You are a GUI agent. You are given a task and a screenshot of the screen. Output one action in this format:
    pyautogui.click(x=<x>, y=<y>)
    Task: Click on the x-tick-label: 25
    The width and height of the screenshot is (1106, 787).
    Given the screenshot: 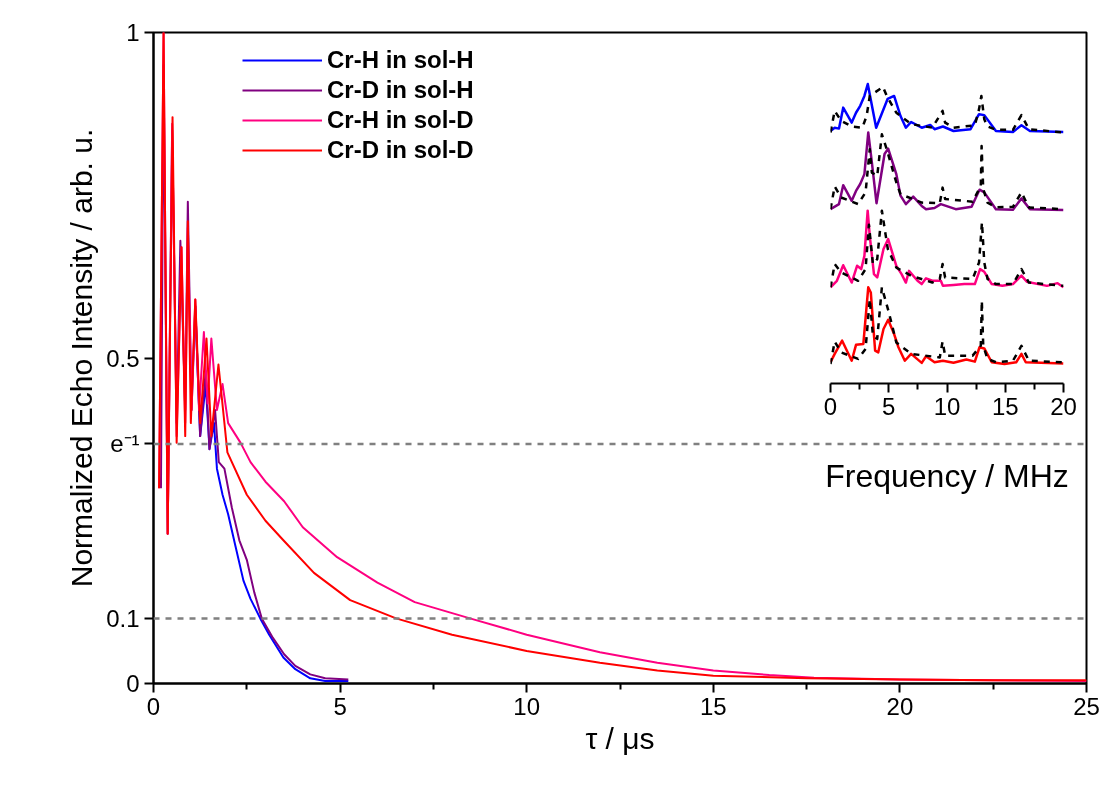 What is the action you would take?
    pyautogui.click(x=1086, y=706)
    